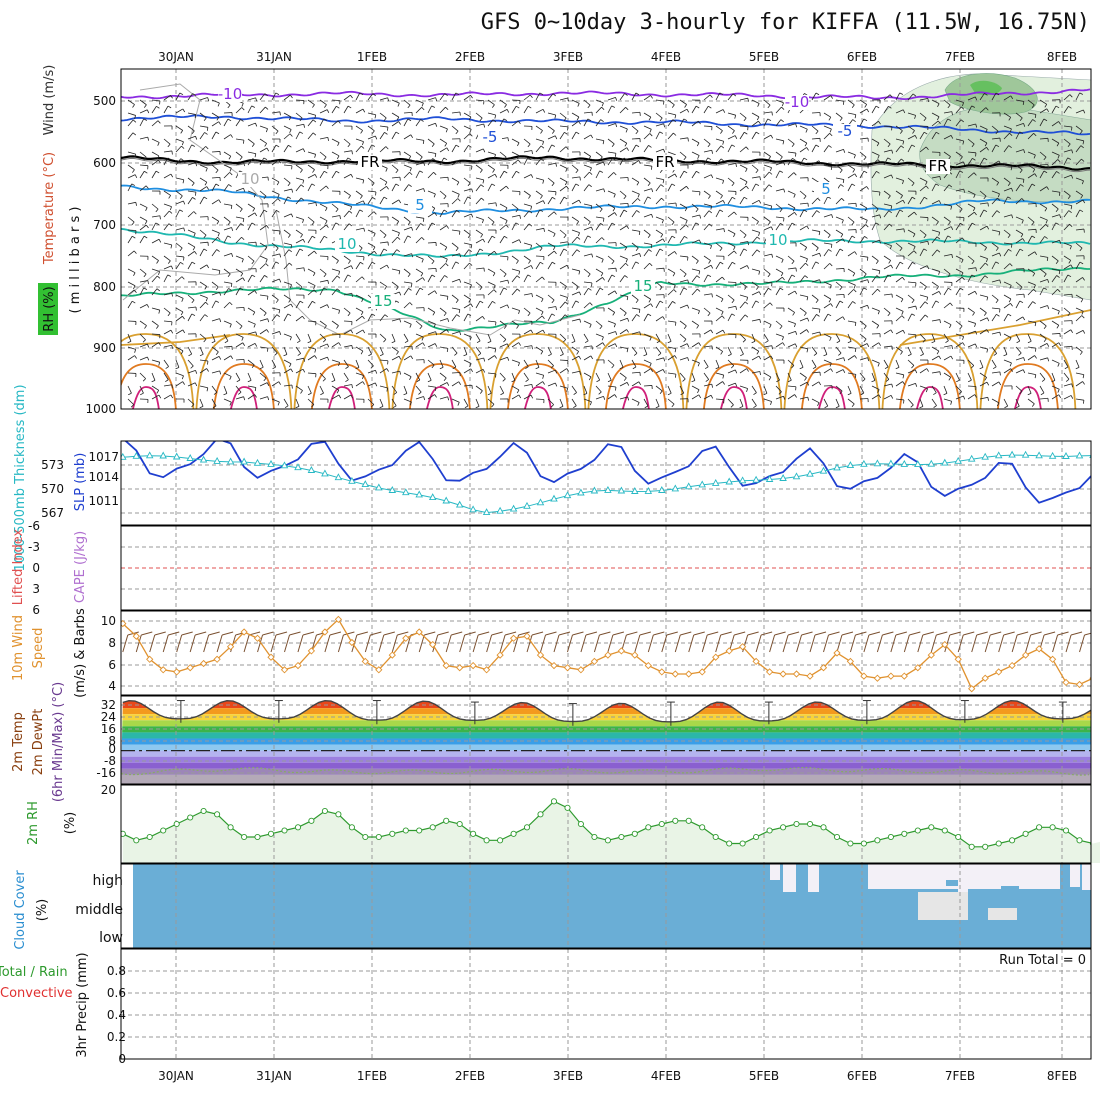 This screenshot has width=1100, height=1100. Describe the element at coordinates (1070, 247) in the screenshot. I see `upper-barb-1917` at that location.